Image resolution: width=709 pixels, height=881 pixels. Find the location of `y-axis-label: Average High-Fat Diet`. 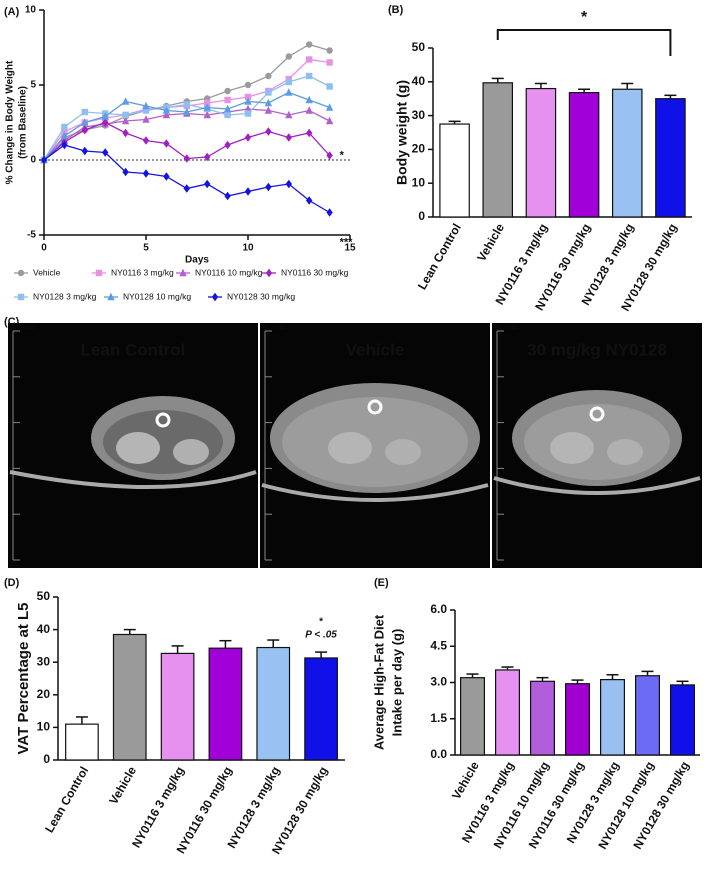

y-axis-label: Average High-Fat Diet is located at coordinates (378, 682).